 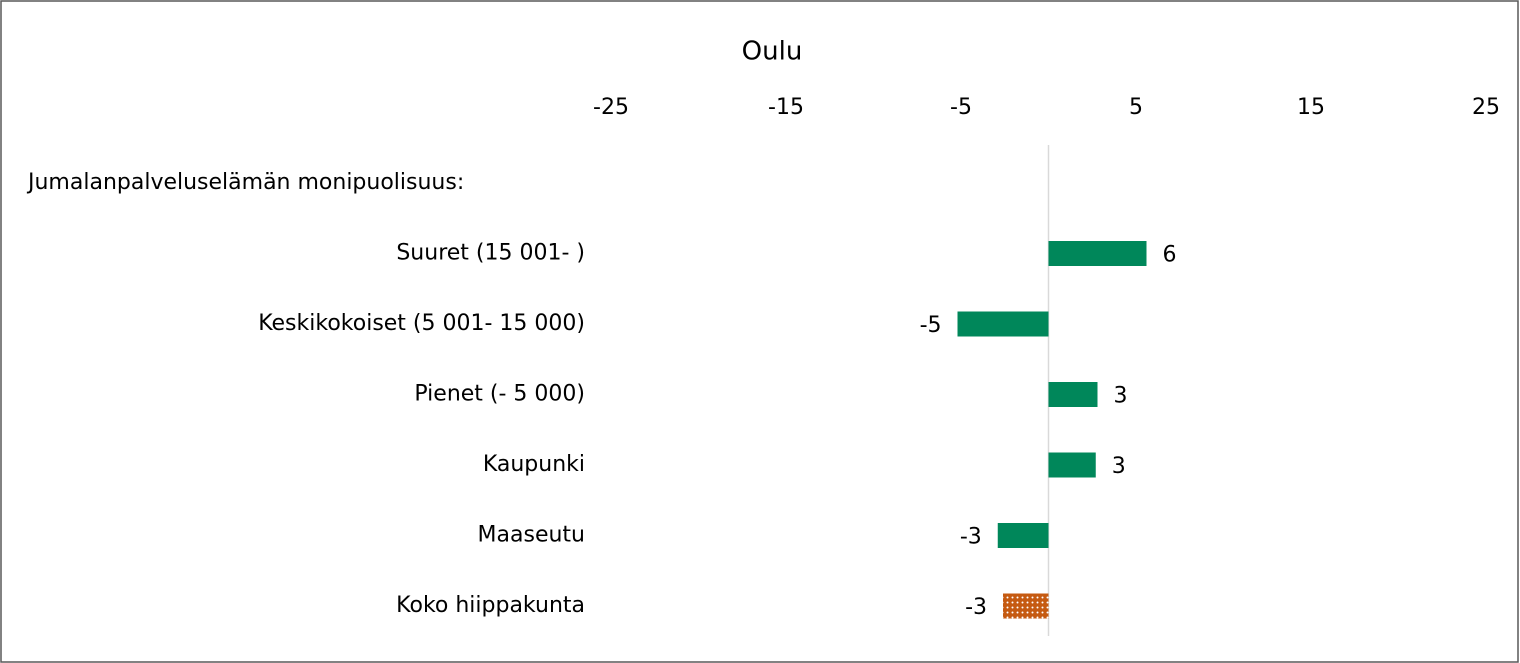 I want to click on data-label: -5, so click(x=931, y=325).